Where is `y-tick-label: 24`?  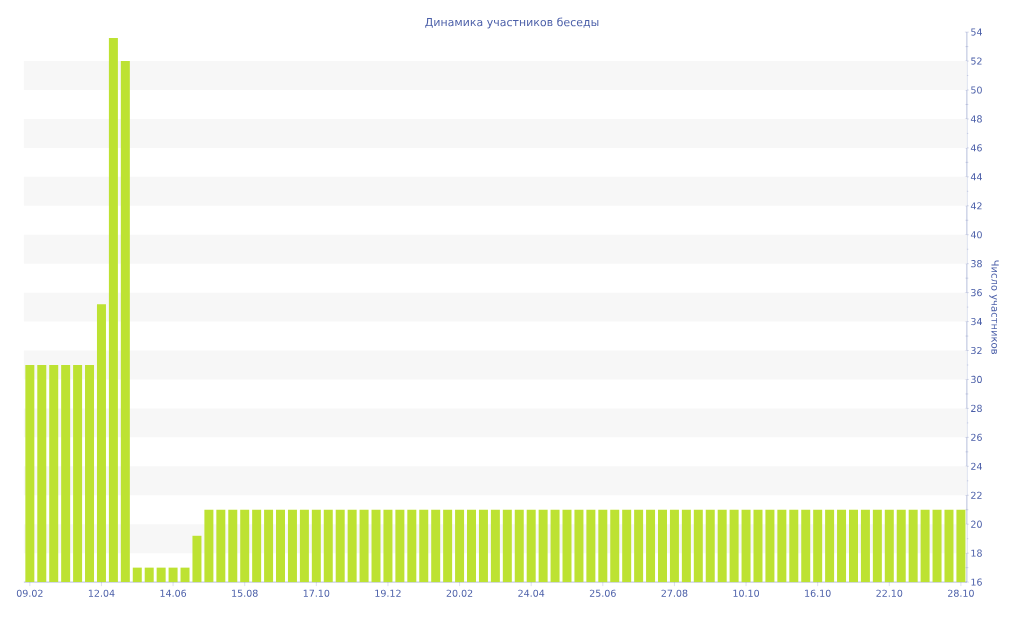 y-tick-label: 24 is located at coordinates (976, 466).